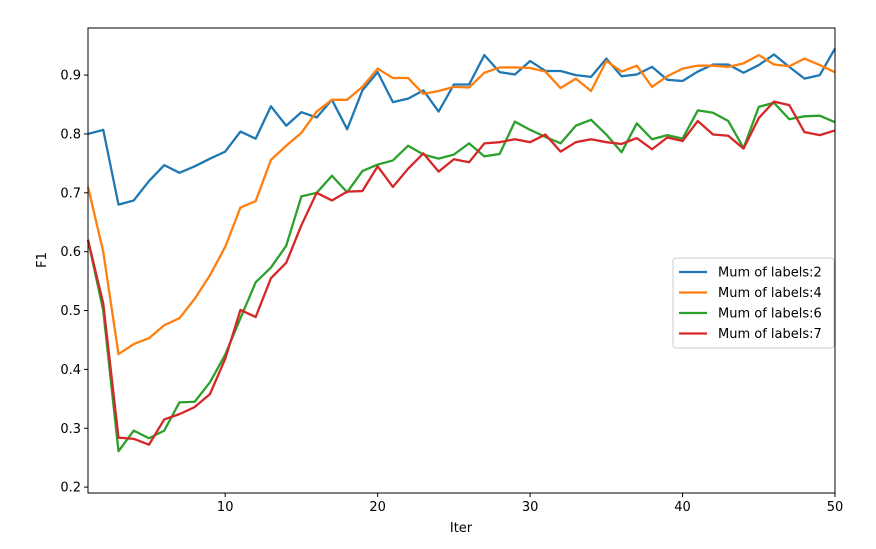 Image resolution: width=876 pixels, height=549 pixels. I want to click on y-tick-label: 0.2, so click(70, 488).